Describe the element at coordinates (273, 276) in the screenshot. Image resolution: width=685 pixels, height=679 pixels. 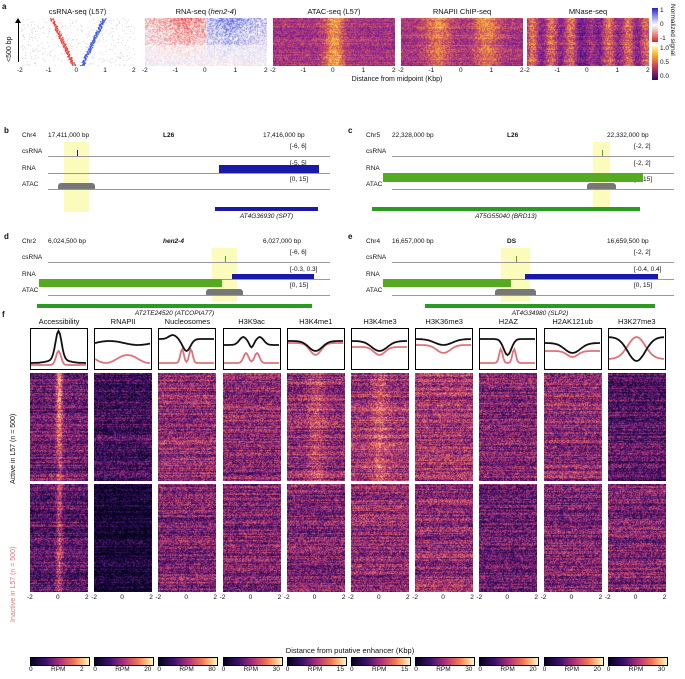
I see `panel_d-rna-fwd` at that location.